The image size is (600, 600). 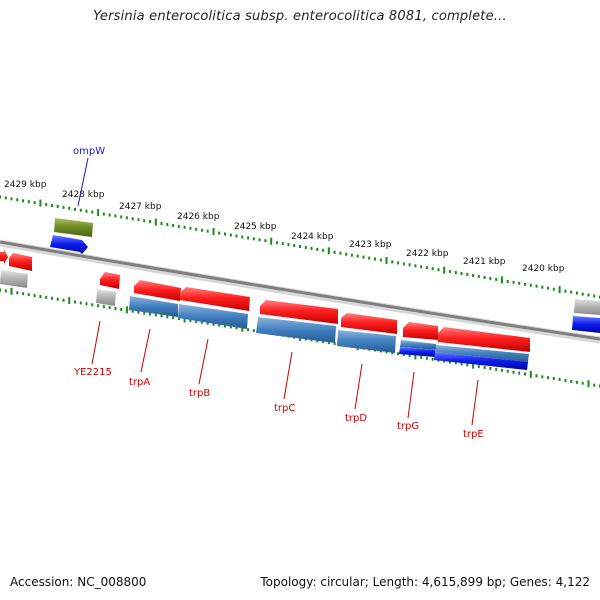 What do you see at coordinates (296, 330) in the screenshot?
I see `gene-trpC` at bounding box center [296, 330].